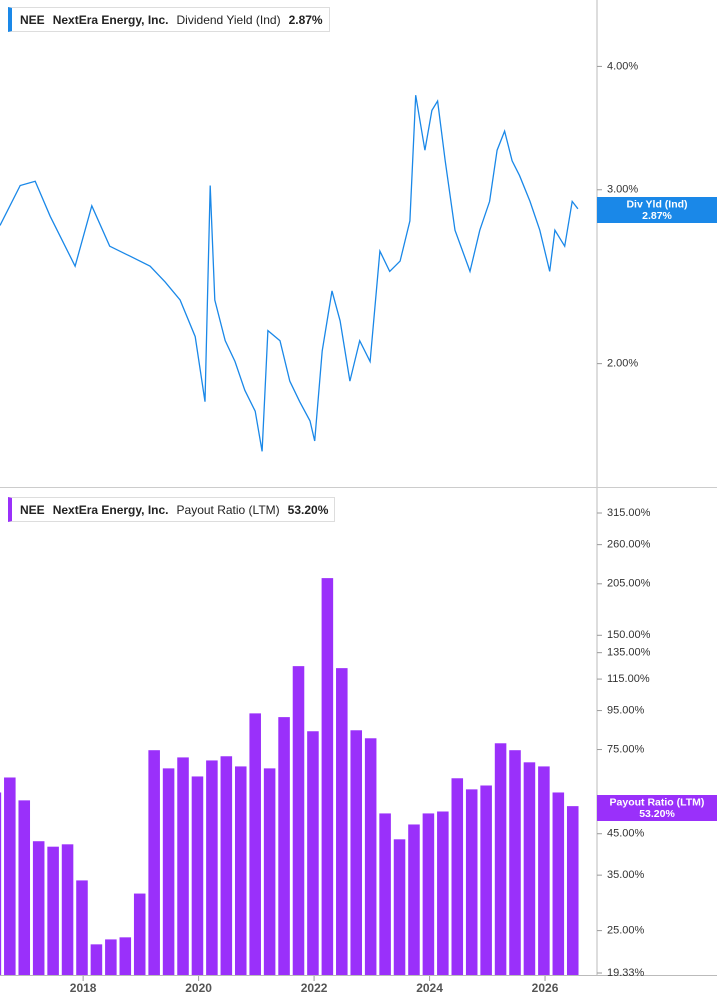  What do you see at coordinates (622, 364) in the screenshot?
I see `y-tick-label: 2.00%` at bounding box center [622, 364].